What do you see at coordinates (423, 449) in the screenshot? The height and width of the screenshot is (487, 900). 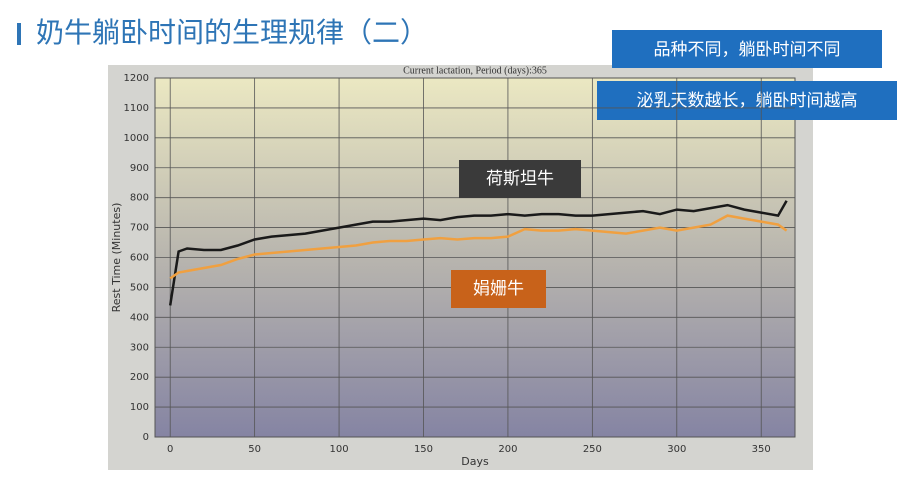 I see `x-tick-label: 150` at bounding box center [423, 449].